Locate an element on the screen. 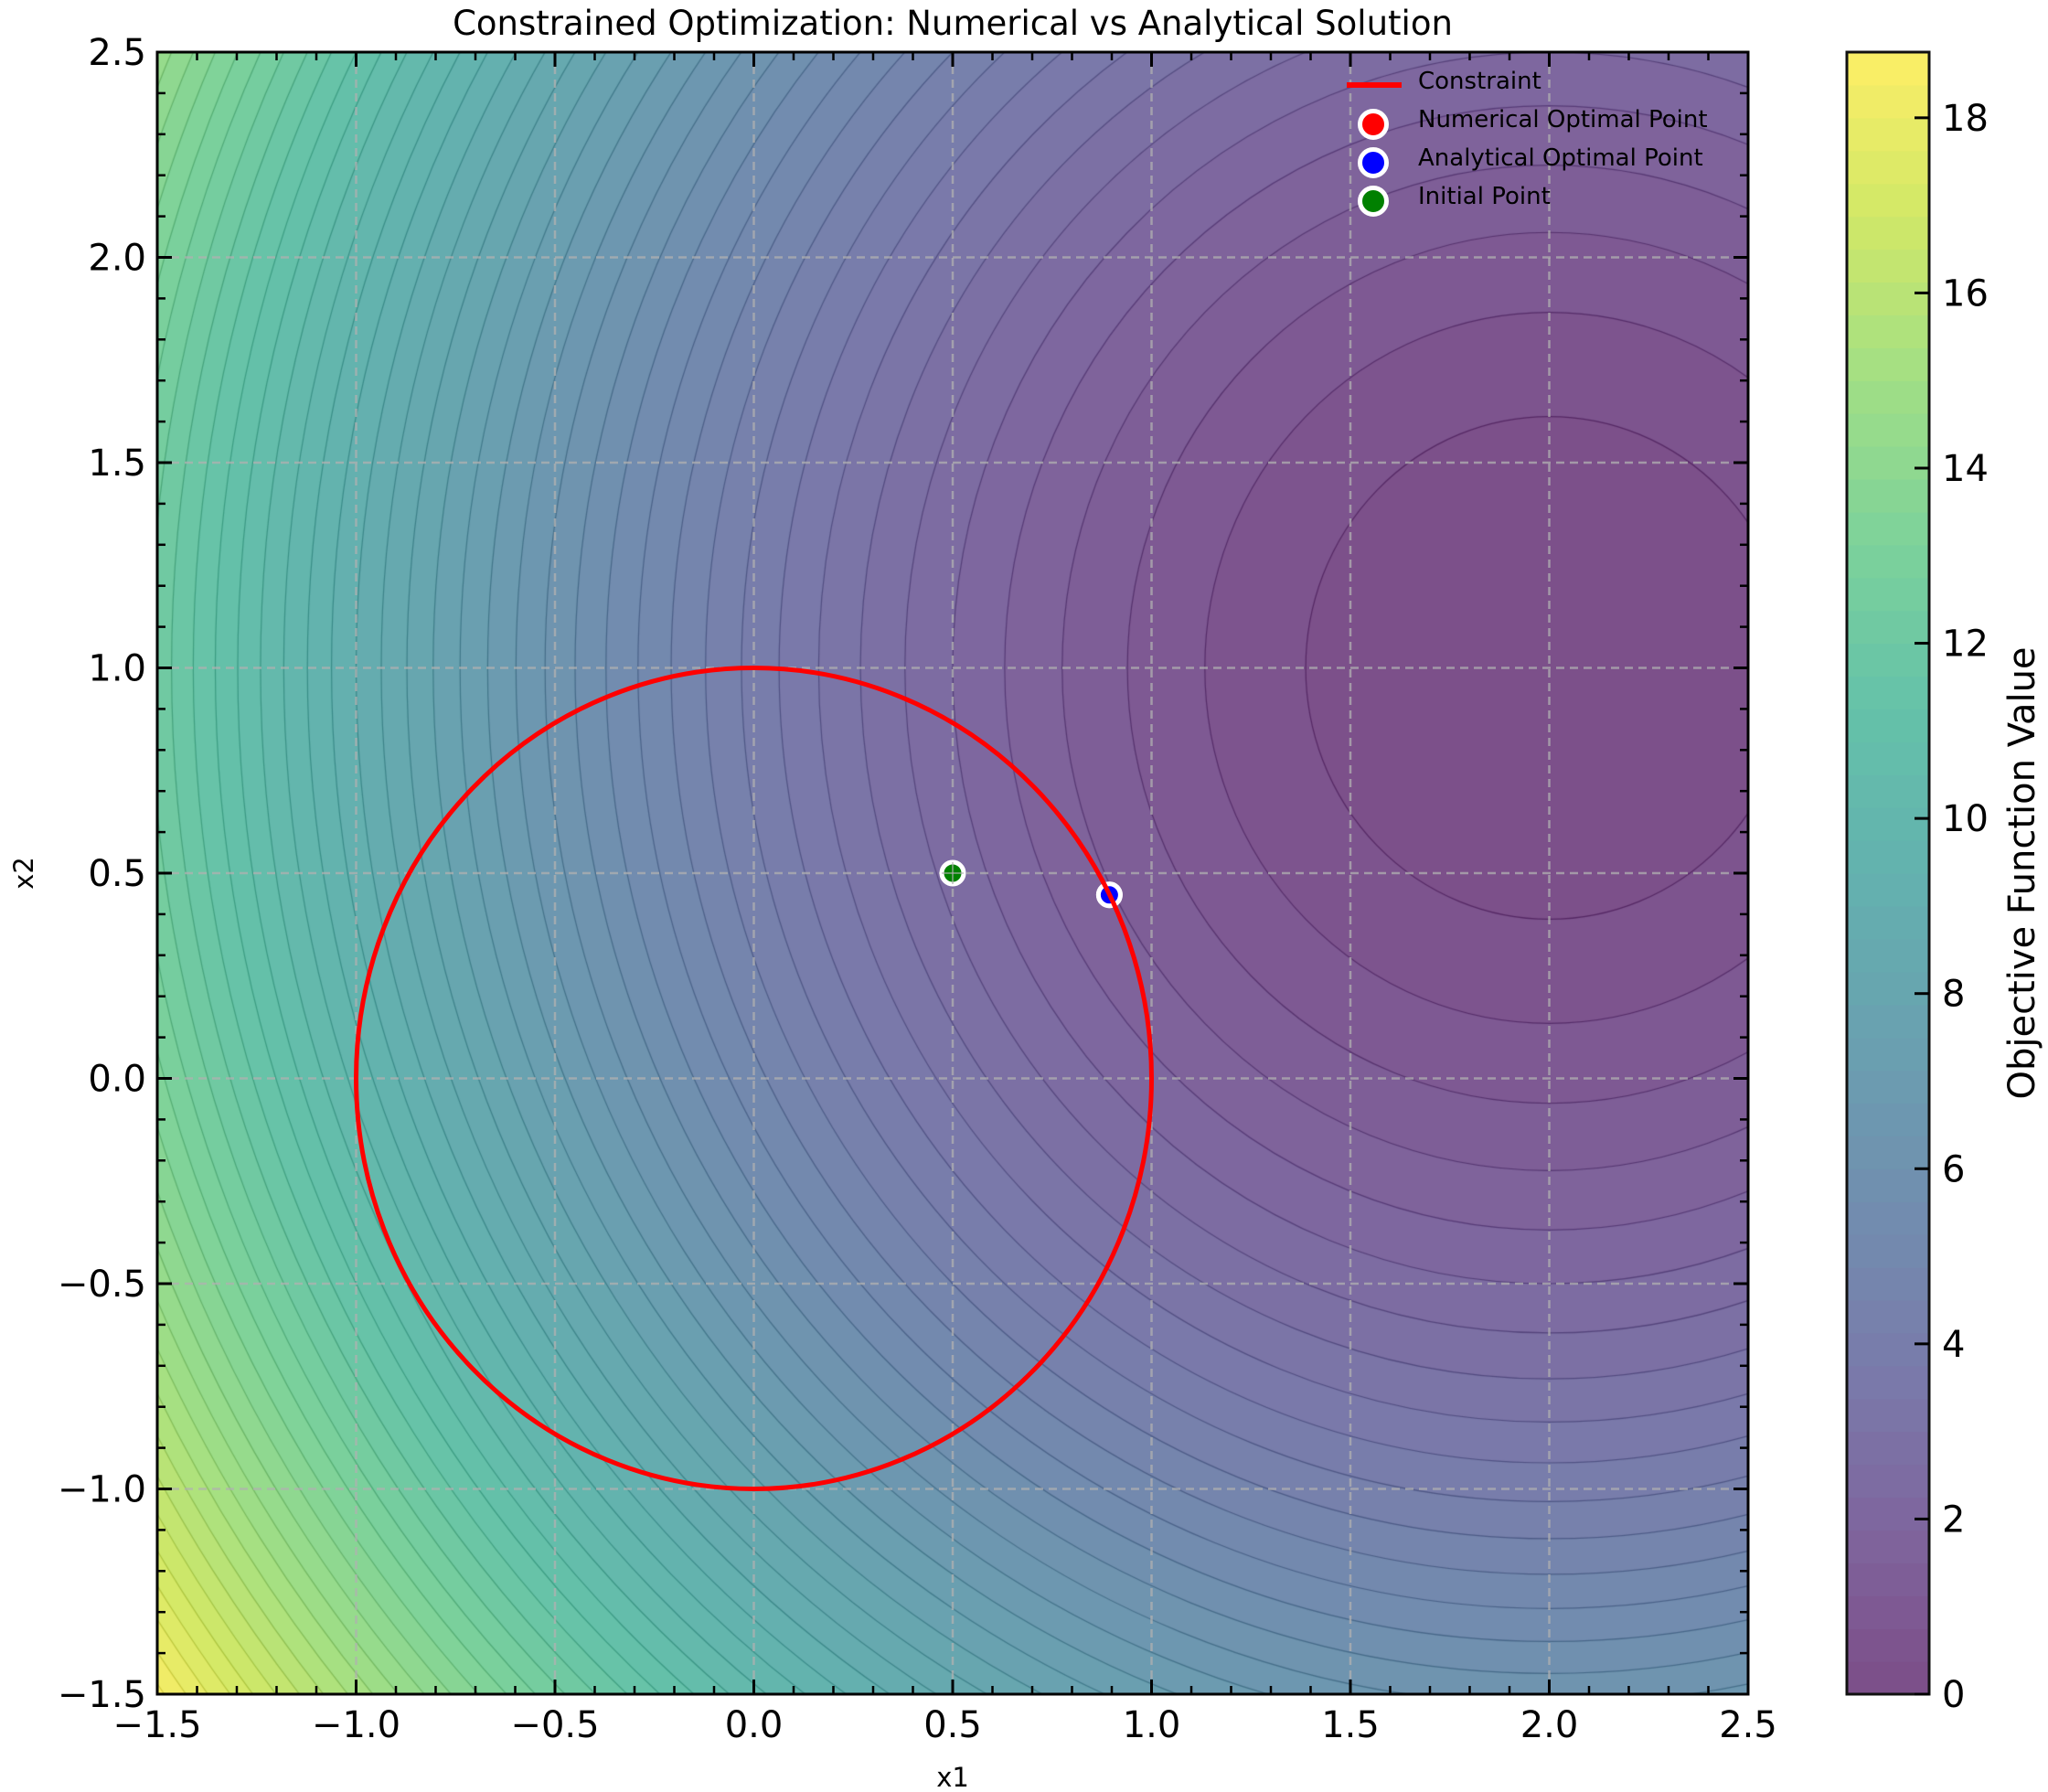 This screenshot has height=1792, width=2048. y-tick-label: −1.0 is located at coordinates (102, 1490).